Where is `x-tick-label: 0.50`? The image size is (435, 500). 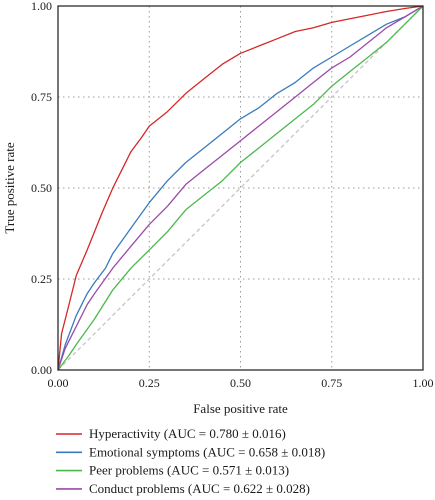
x-tick-label: 0.50 is located at coordinates (240, 383).